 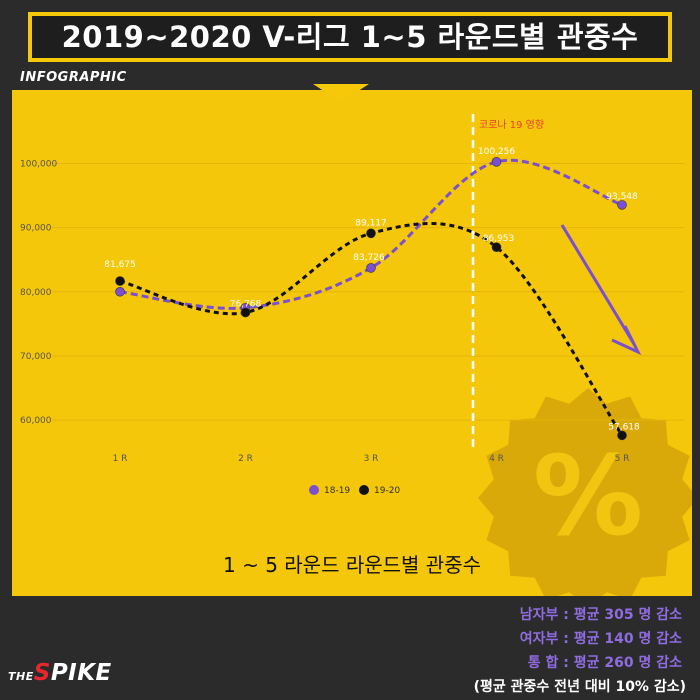 What do you see at coordinates (36, 421) in the screenshot?
I see `y-tick-label: 60,000` at bounding box center [36, 421].